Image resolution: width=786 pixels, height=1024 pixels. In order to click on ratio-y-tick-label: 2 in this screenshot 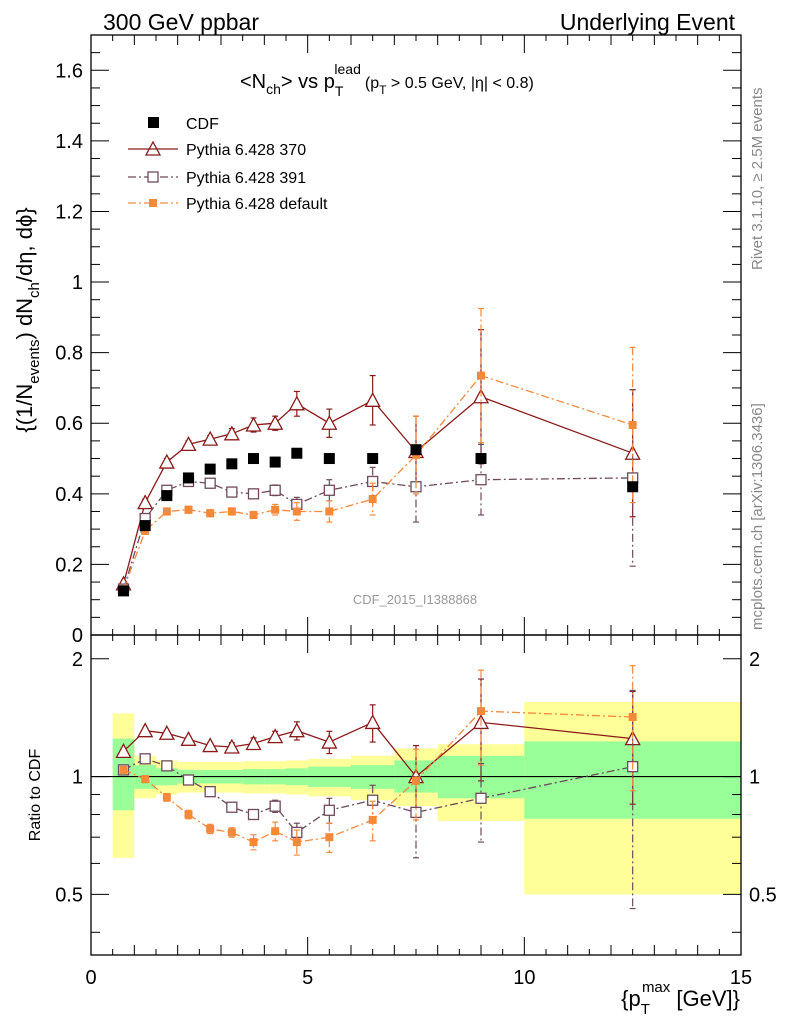, I will do `click(77, 660)`.